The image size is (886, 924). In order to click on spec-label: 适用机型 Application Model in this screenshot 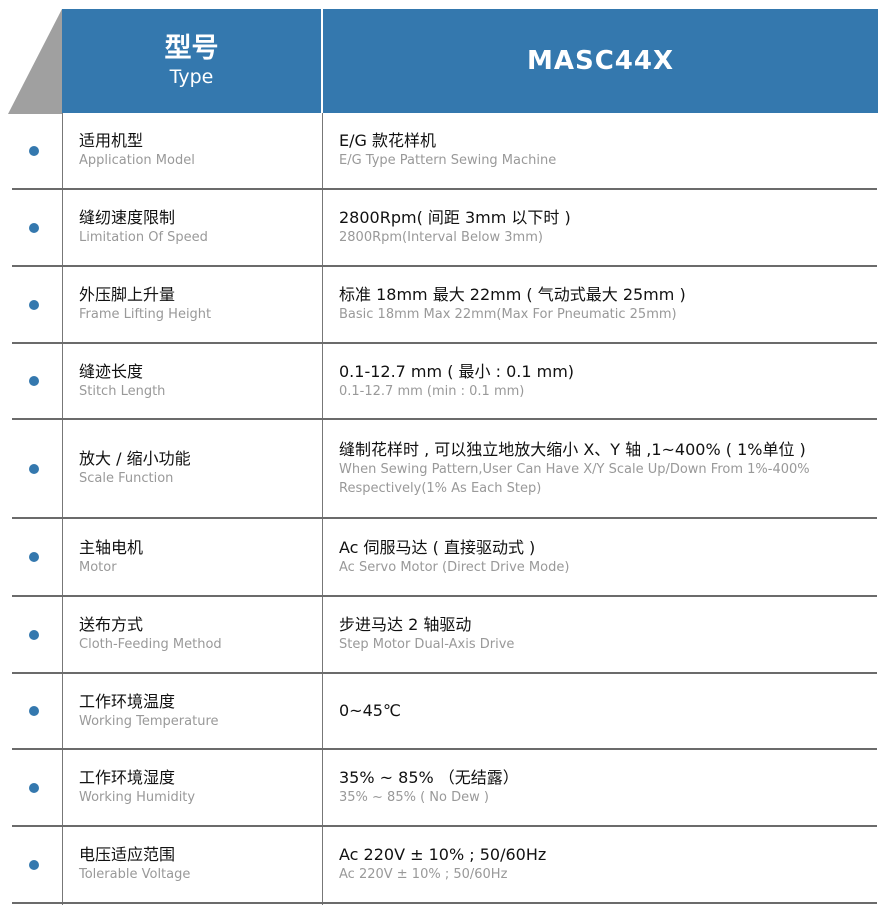, I will do `click(199, 150)`.